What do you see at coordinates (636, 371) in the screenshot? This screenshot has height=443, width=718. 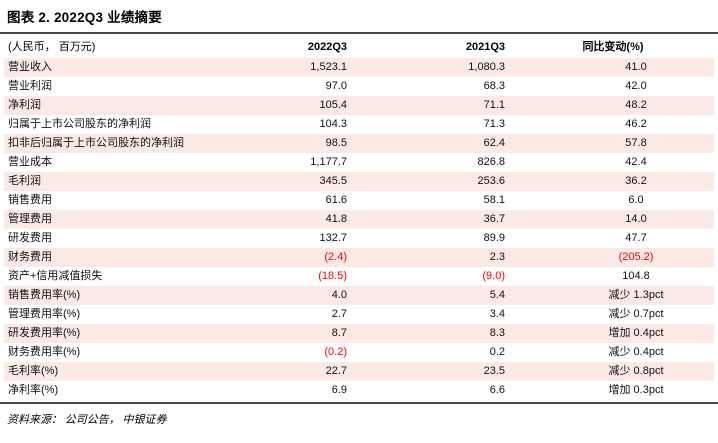 I see `value-yoy: 减少 0.8pct` at bounding box center [636, 371].